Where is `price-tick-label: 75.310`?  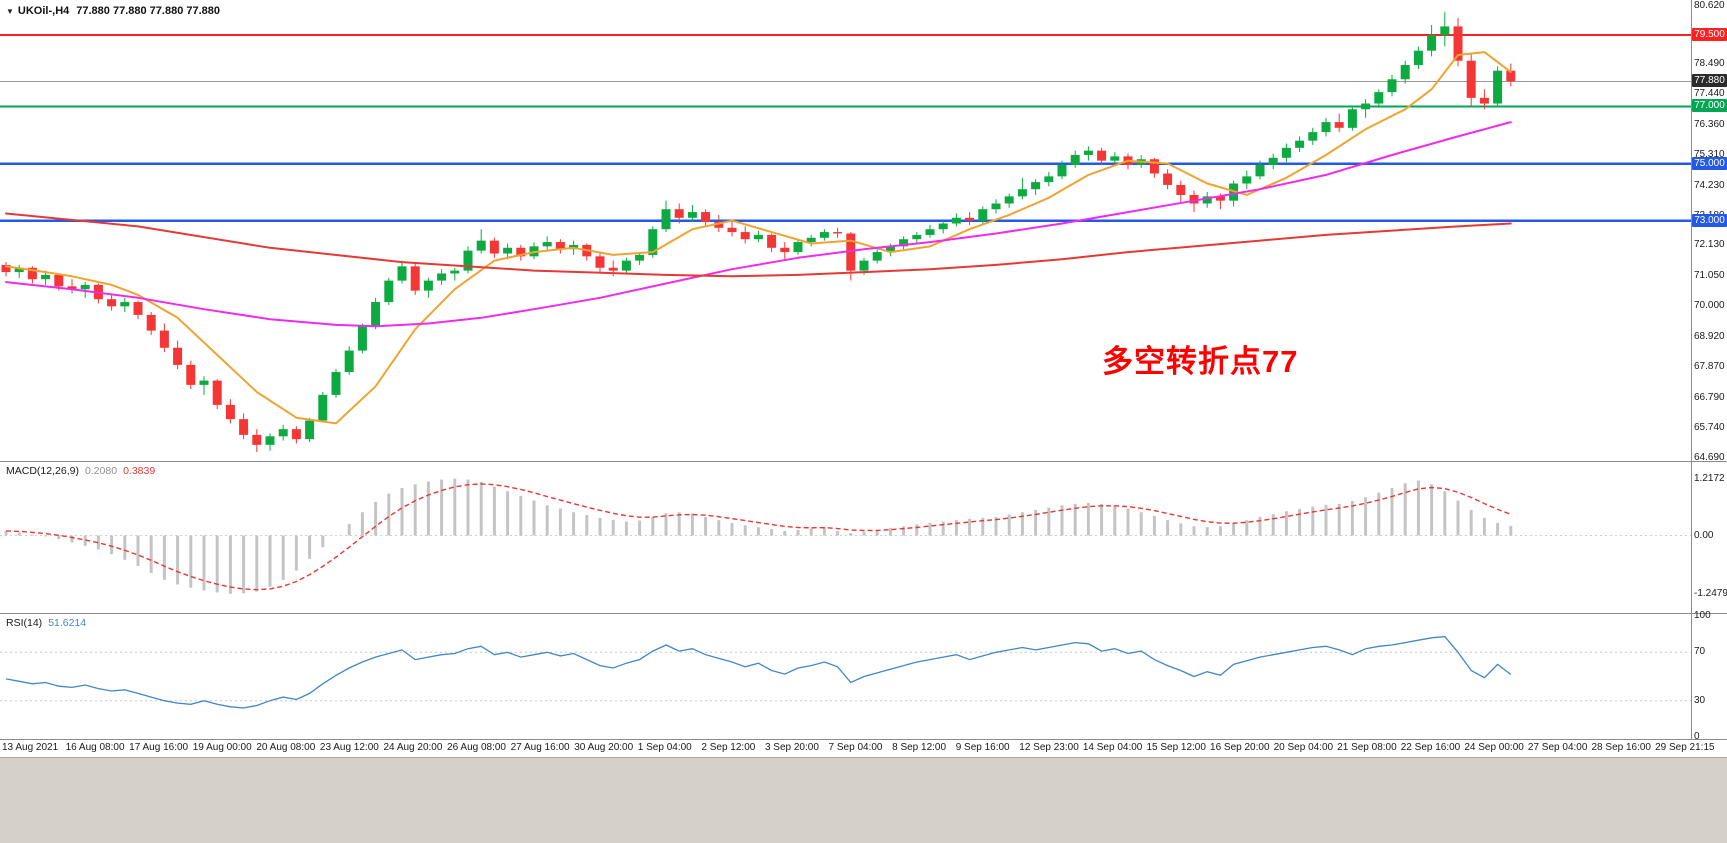 price-tick-label: 75.310 is located at coordinates (1709, 154).